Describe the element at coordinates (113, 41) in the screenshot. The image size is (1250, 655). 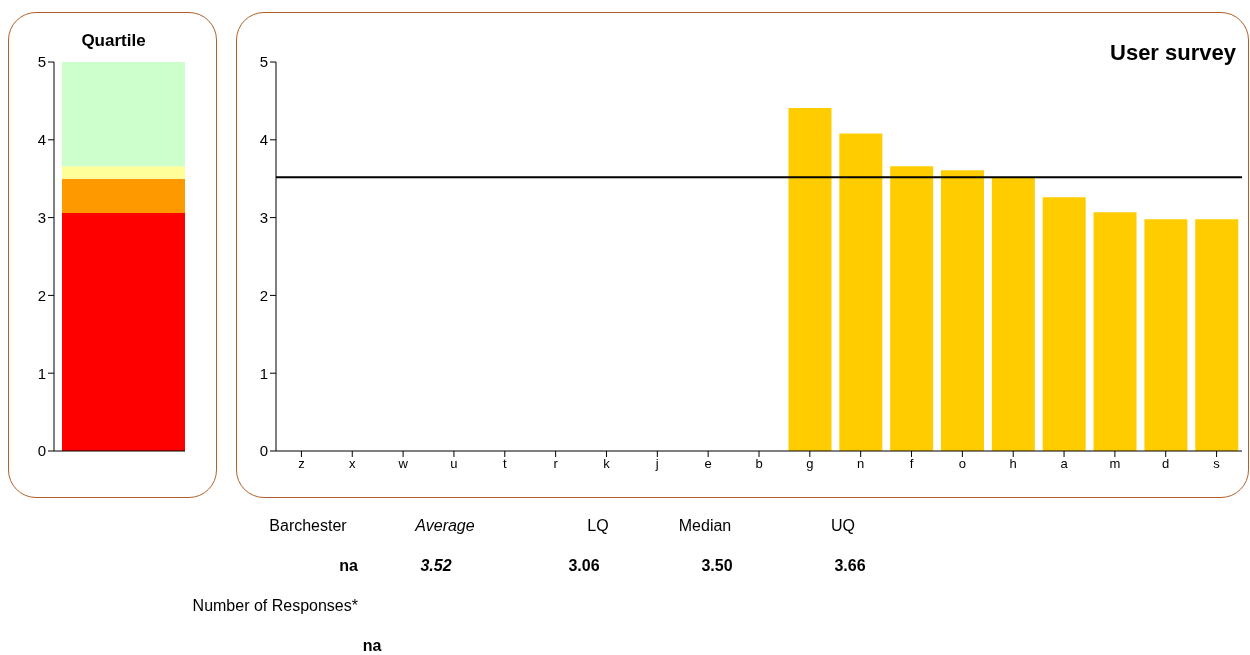
I see `chart-title: Quartile` at that location.